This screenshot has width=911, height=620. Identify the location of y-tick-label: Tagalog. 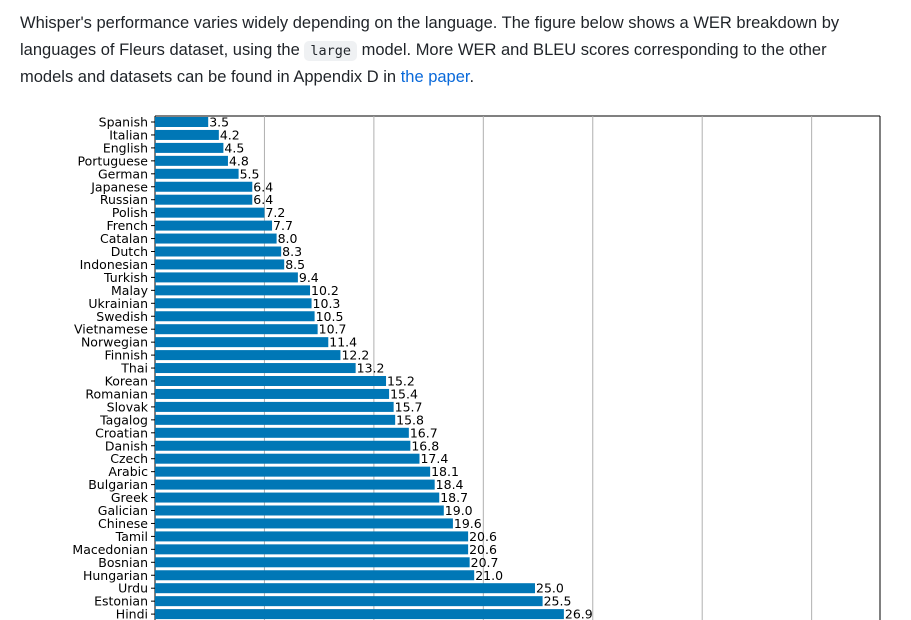
(123, 419).